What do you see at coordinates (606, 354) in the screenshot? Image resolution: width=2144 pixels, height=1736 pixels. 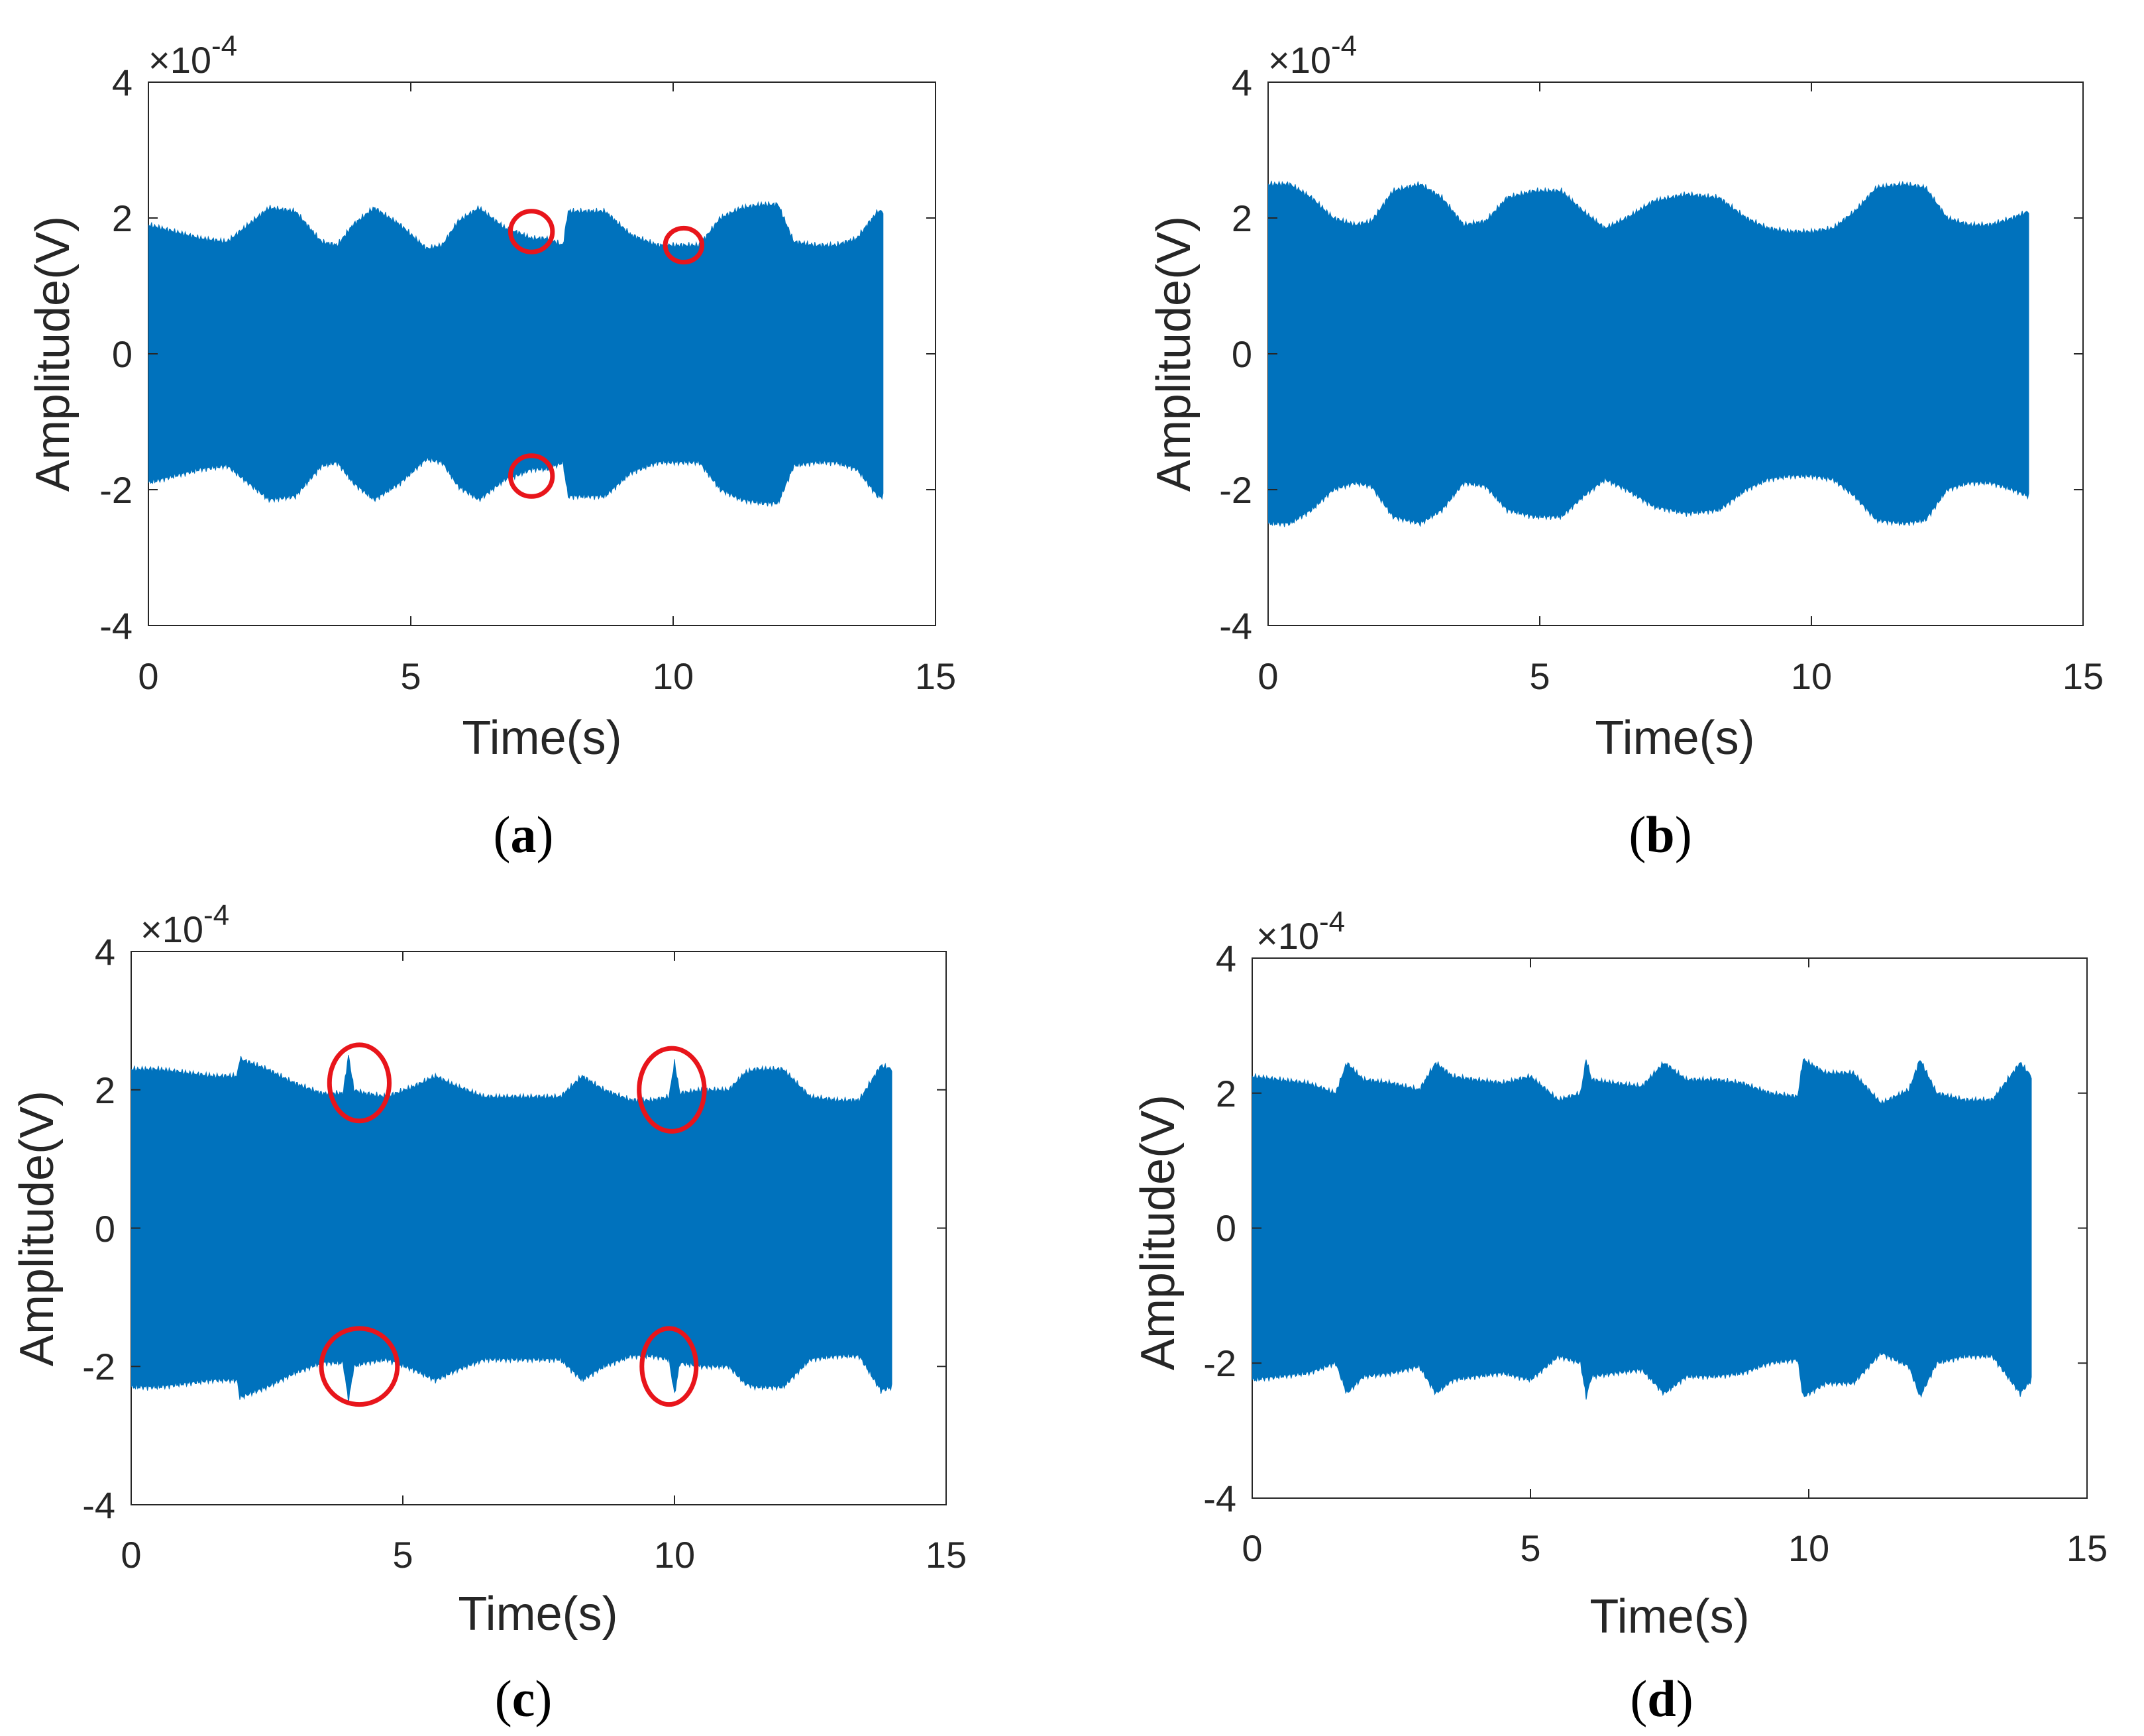 I see `highlights-a` at bounding box center [606, 354].